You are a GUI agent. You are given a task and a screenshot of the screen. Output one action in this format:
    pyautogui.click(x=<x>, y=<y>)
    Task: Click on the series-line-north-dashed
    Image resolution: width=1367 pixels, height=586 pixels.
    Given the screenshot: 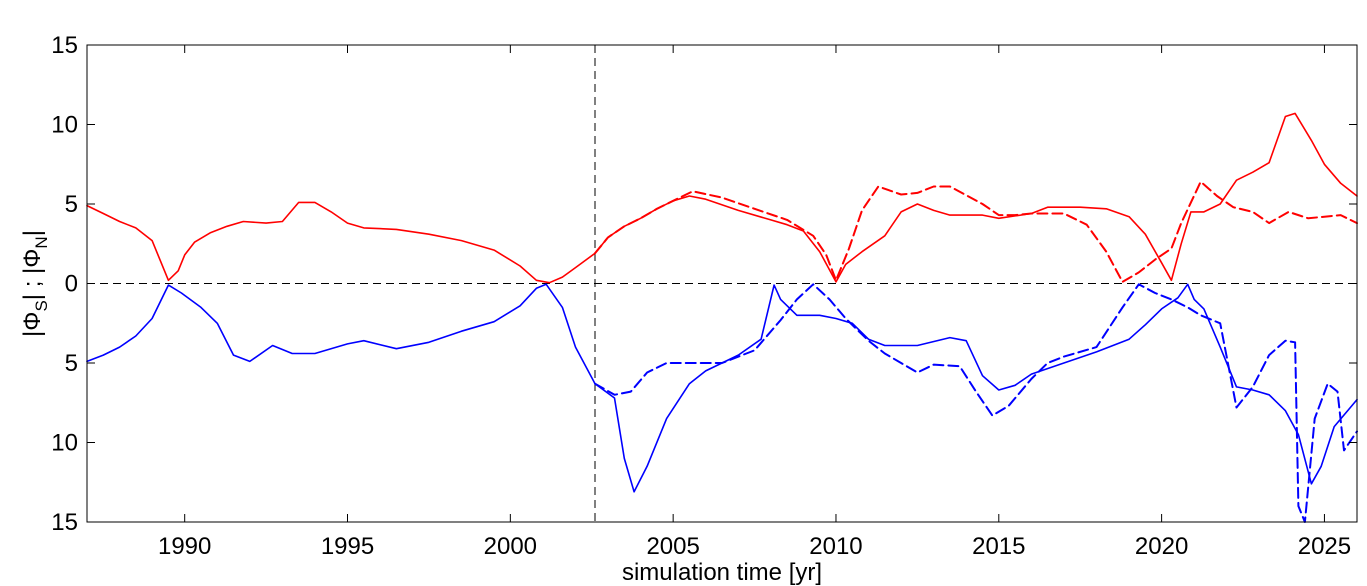 What is the action you would take?
    pyautogui.click(x=976, y=231)
    